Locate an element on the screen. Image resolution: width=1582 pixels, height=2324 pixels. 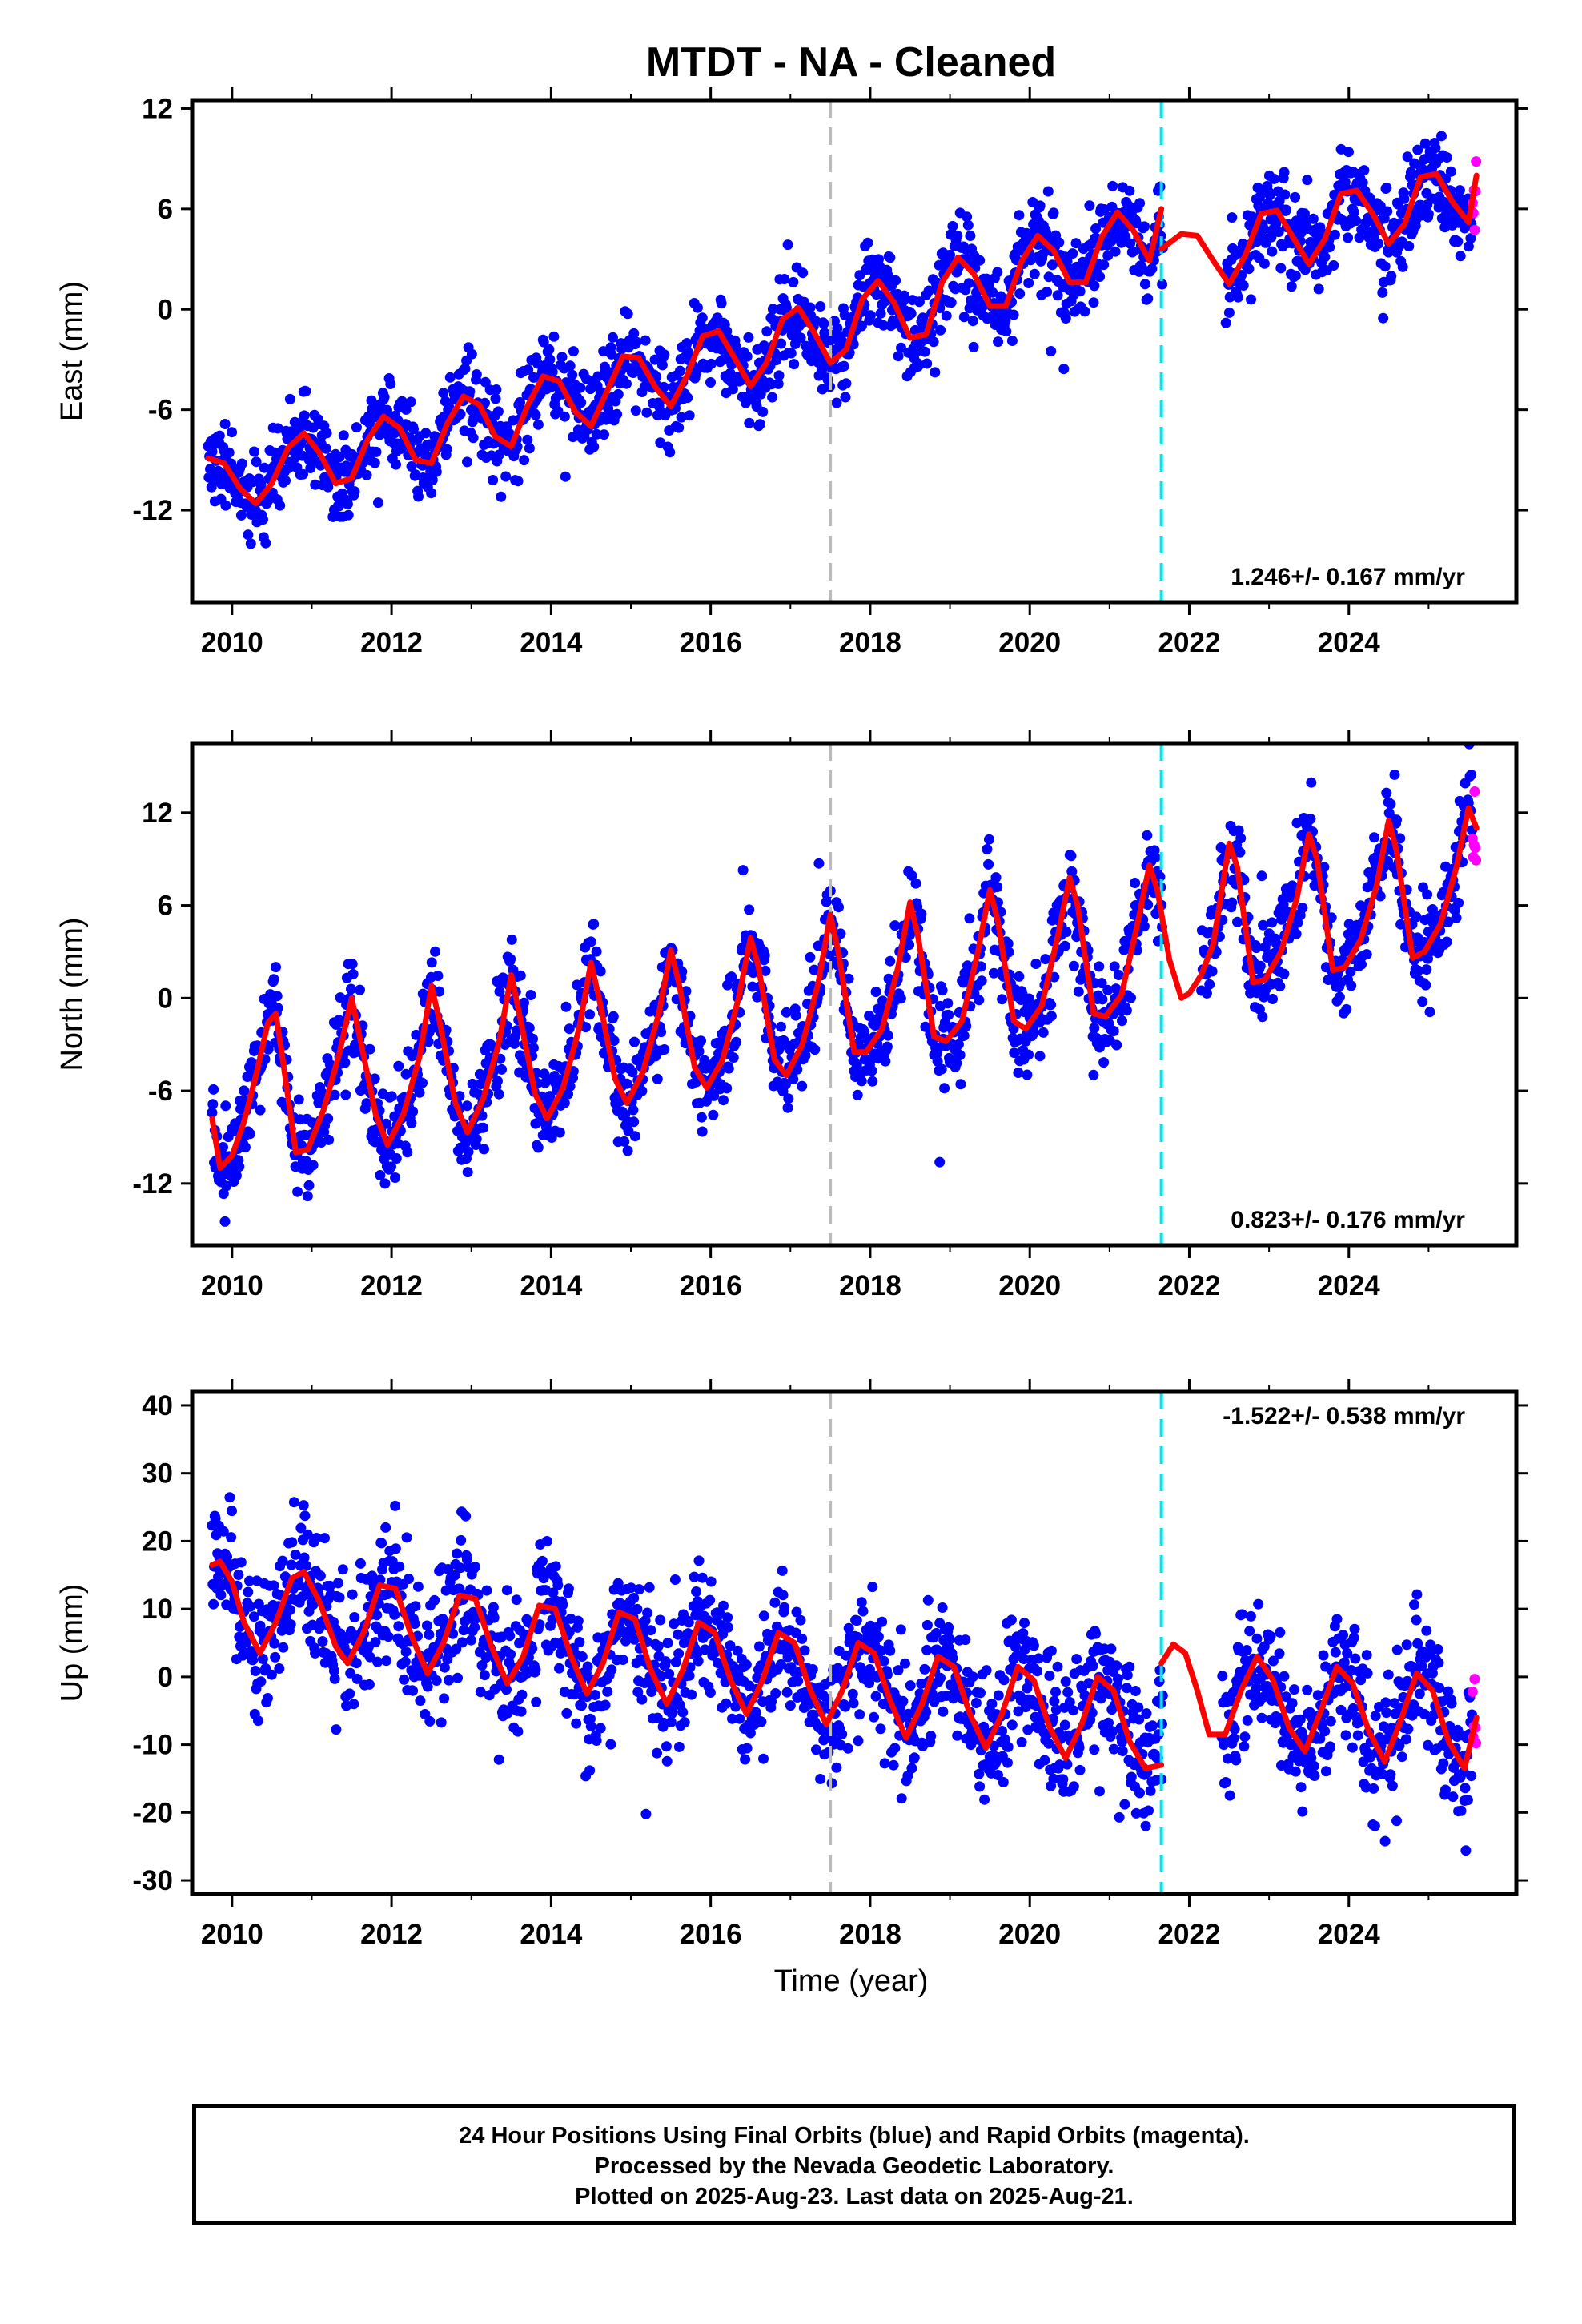
up-x-tick-label: 2012 is located at coordinates (391, 1934).